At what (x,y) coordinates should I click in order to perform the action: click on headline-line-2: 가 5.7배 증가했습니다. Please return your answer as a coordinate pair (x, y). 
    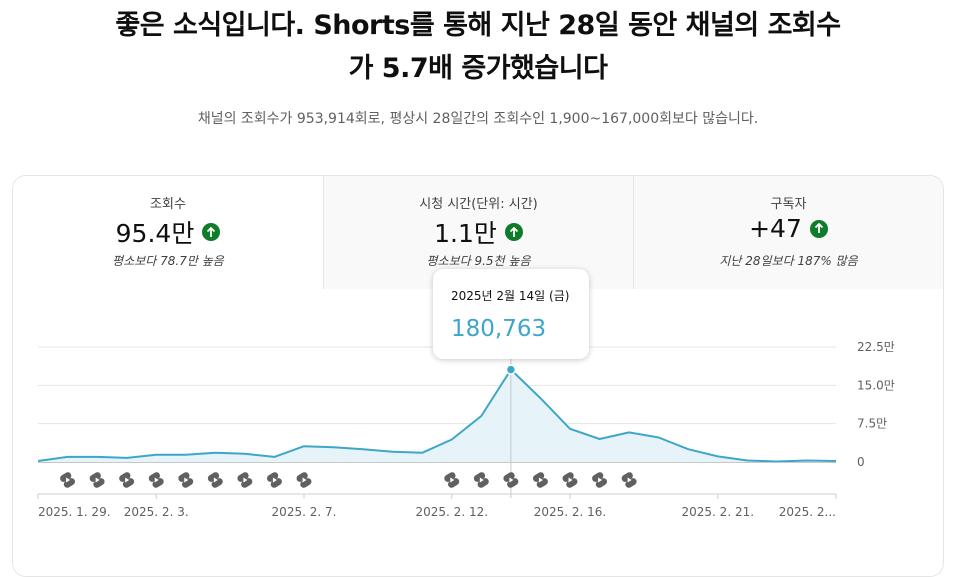
    Looking at the image, I should click on (478, 68).